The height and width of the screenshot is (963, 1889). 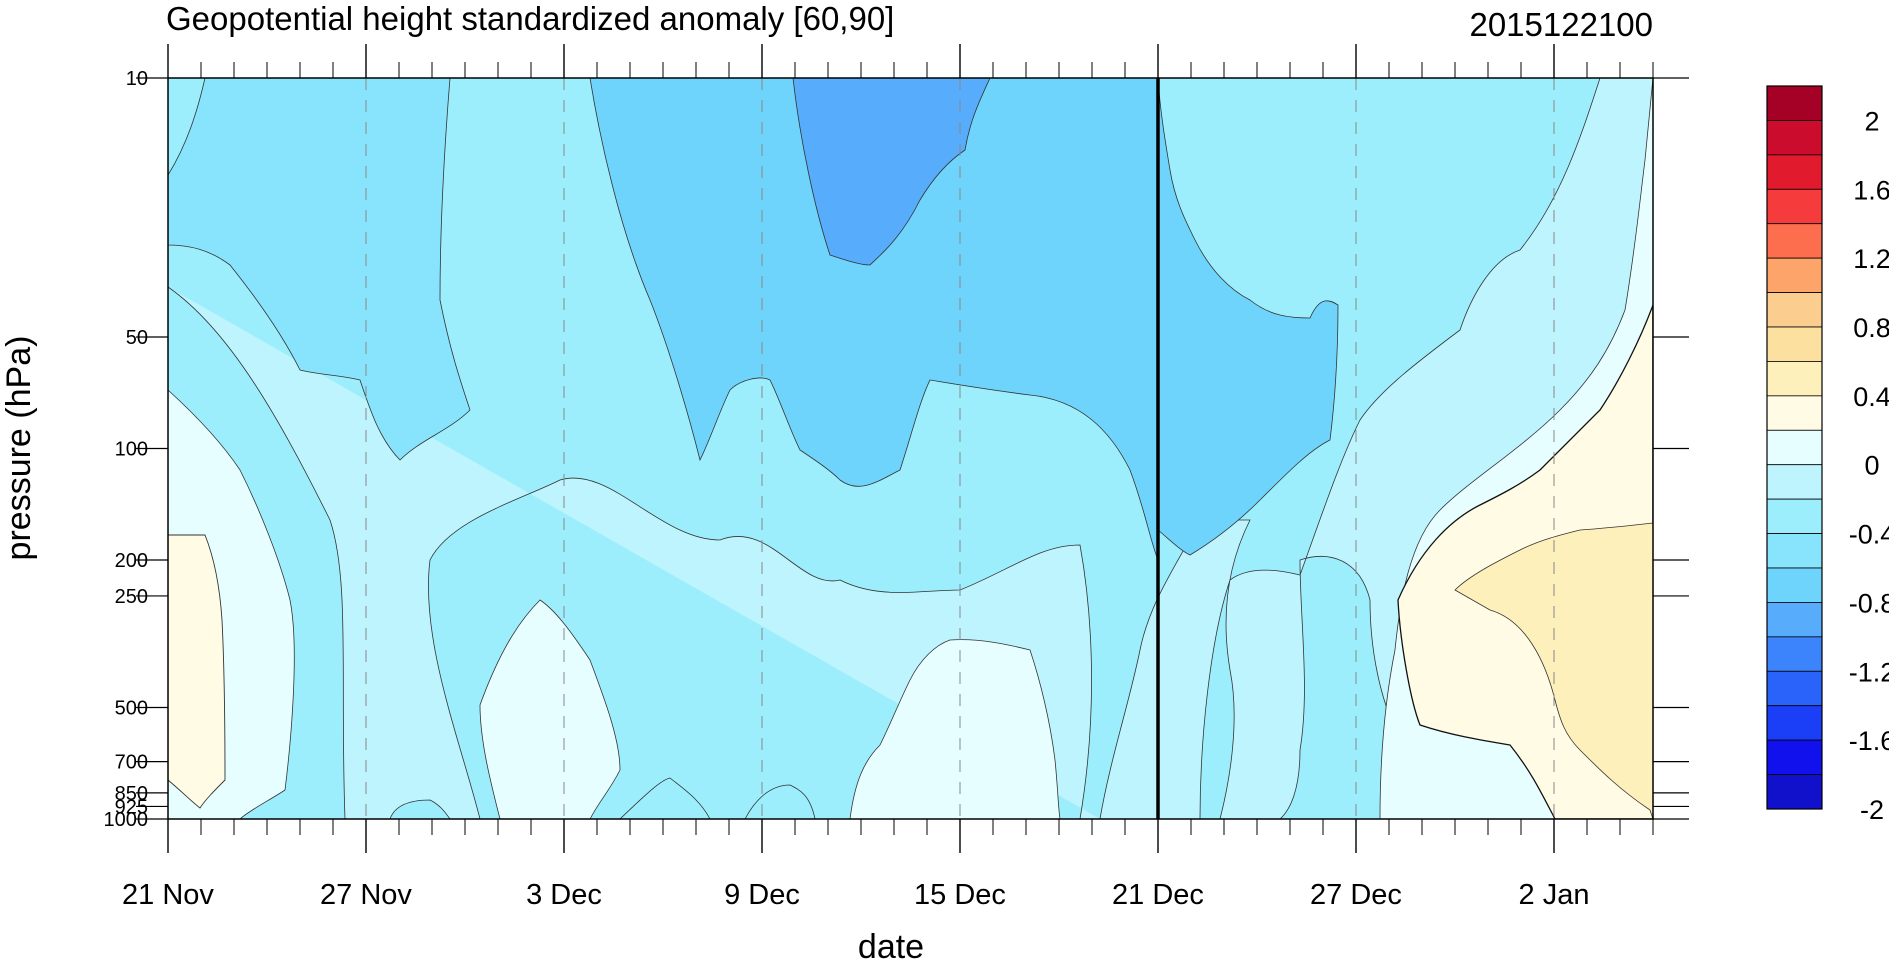 I want to click on y-tick-label: 10, so click(x=137, y=79).